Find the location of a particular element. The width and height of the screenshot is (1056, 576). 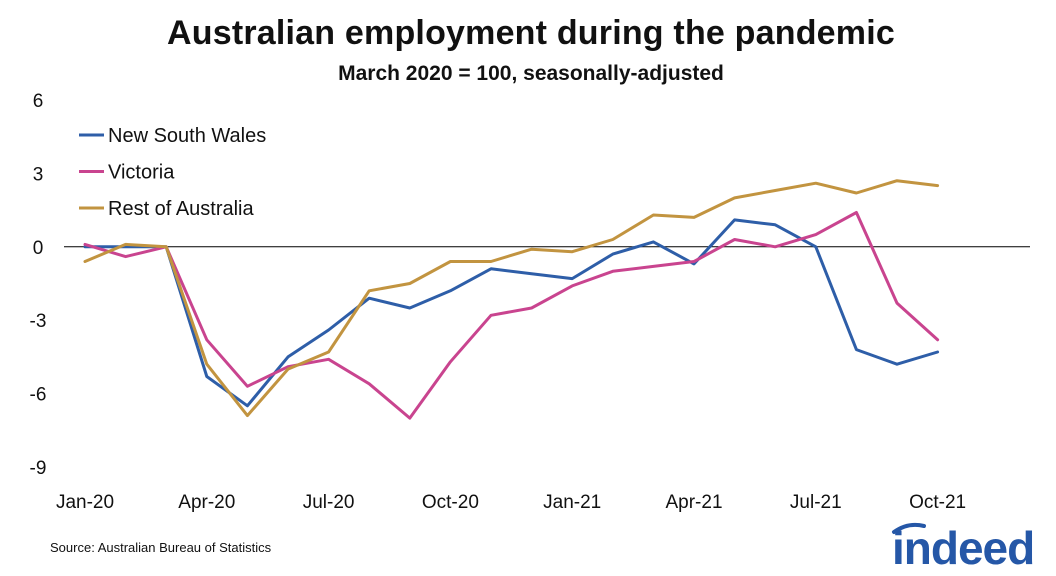

x-tick-label: Apr-21 is located at coordinates (693, 502).